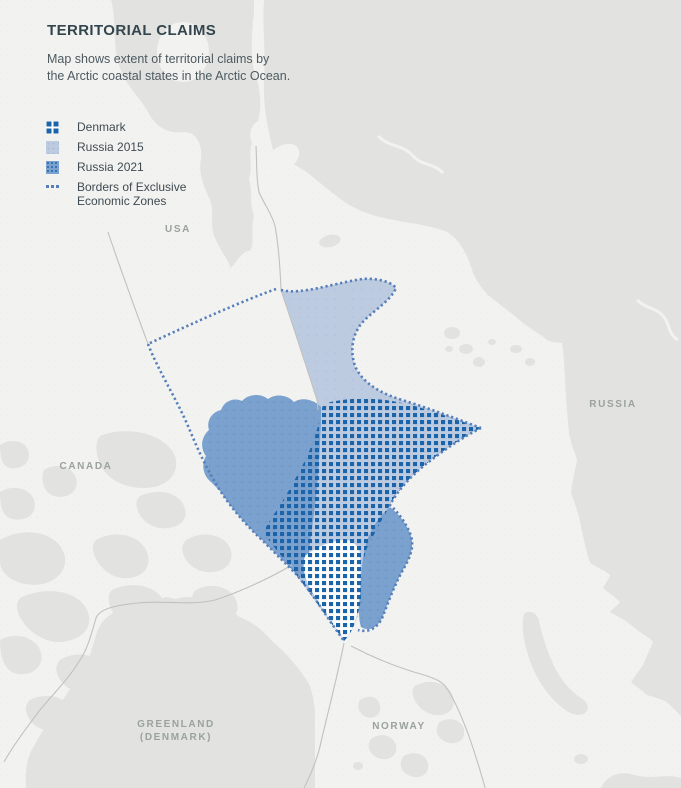 Image resolution: width=681 pixels, height=788 pixels. What do you see at coordinates (52, 127) in the screenshot?
I see `denmark-pattern-swatch-icon` at bounding box center [52, 127].